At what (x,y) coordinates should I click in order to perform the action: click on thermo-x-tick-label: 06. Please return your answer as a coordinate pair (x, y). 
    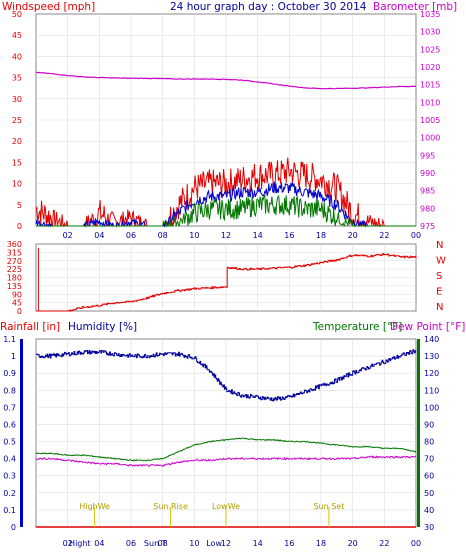
    Looking at the image, I should click on (131, 543).